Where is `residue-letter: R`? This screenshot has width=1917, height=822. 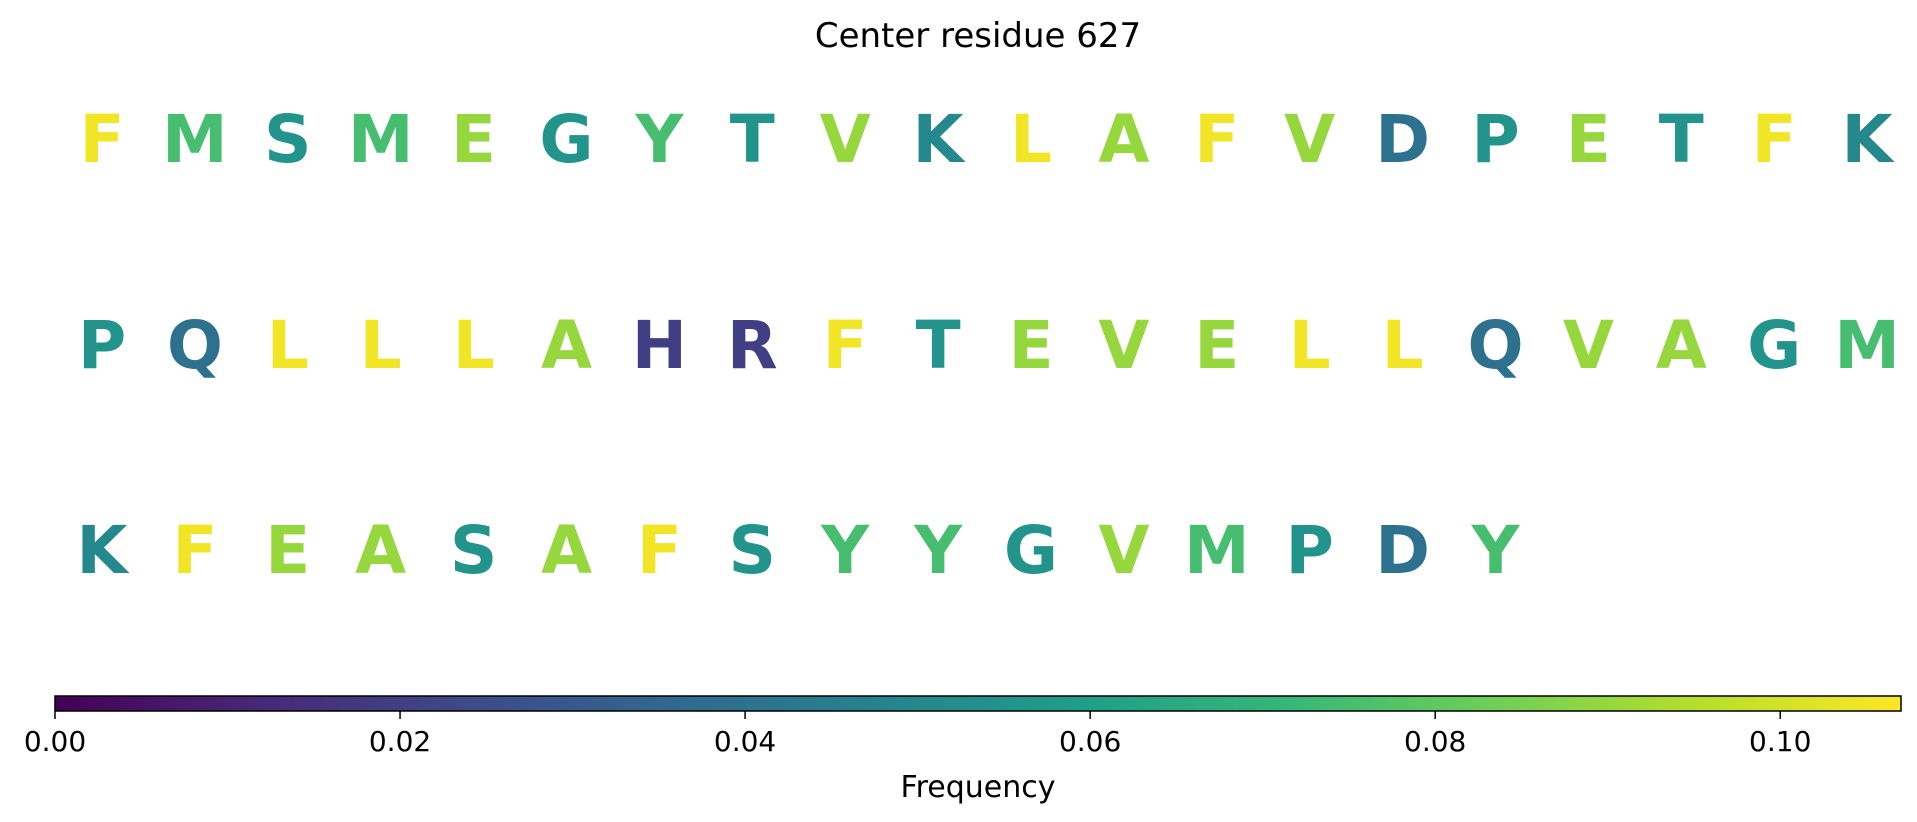
residue-letter: R is located at coordinates (752, 345).